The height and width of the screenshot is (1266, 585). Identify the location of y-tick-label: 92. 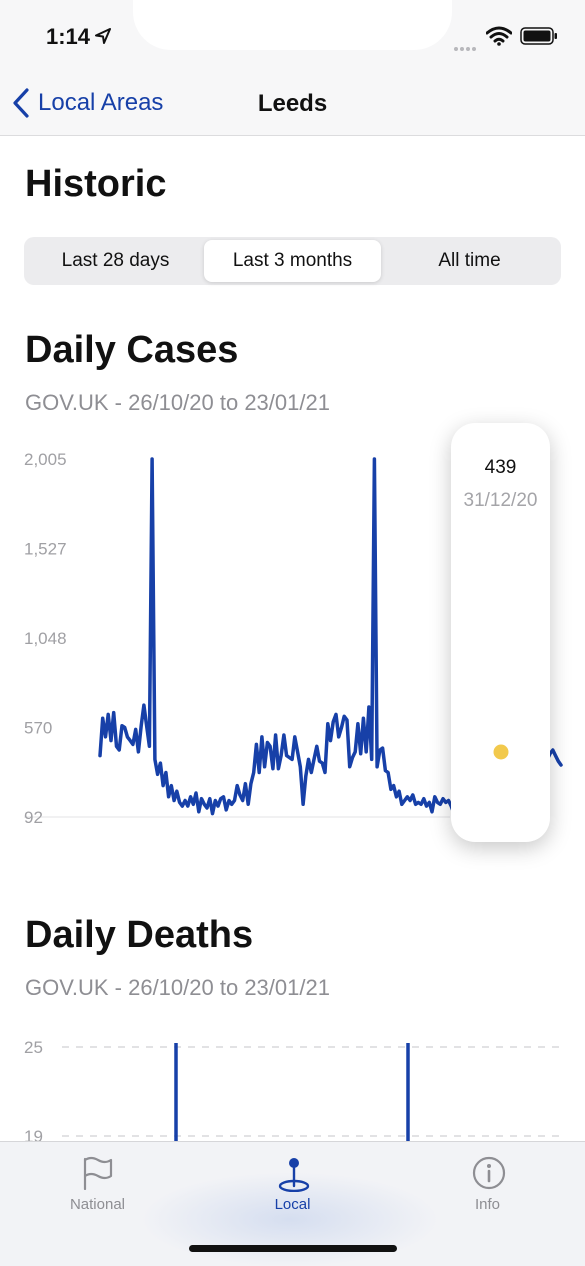
(33, 817).